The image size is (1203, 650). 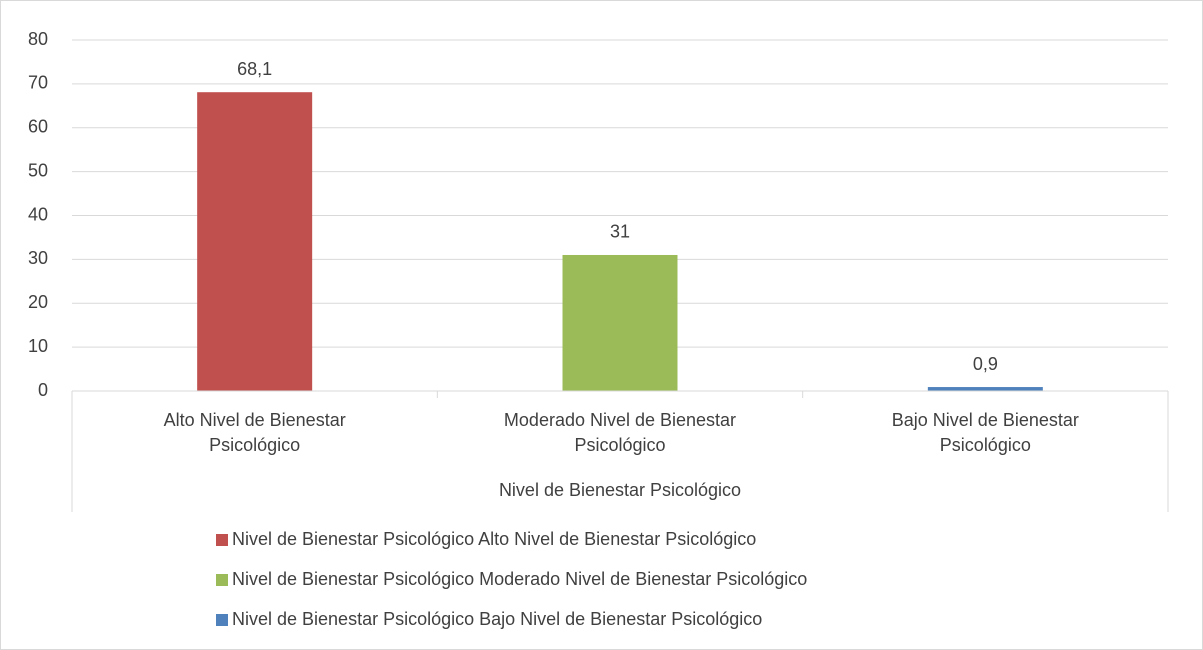 I want to click on y-tick-label: 30, so click(x=38, y=258).